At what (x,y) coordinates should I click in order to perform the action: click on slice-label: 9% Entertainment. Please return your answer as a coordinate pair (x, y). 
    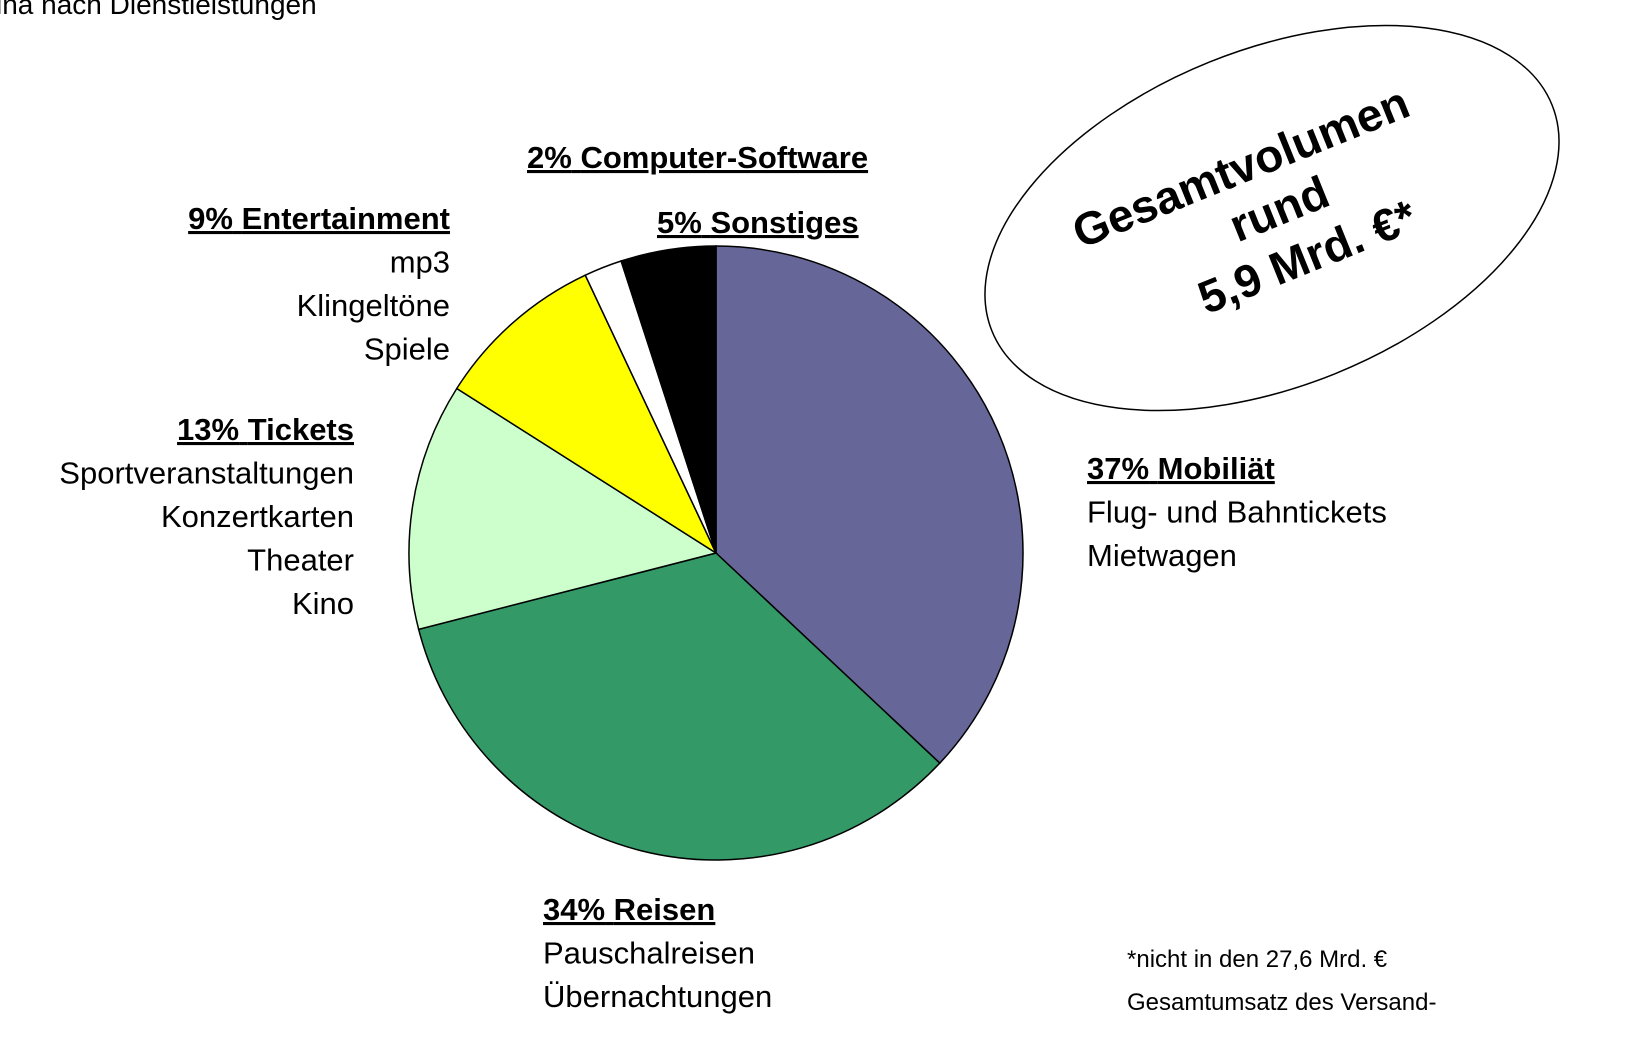
    Looking at the image, I should click on (319, 218).